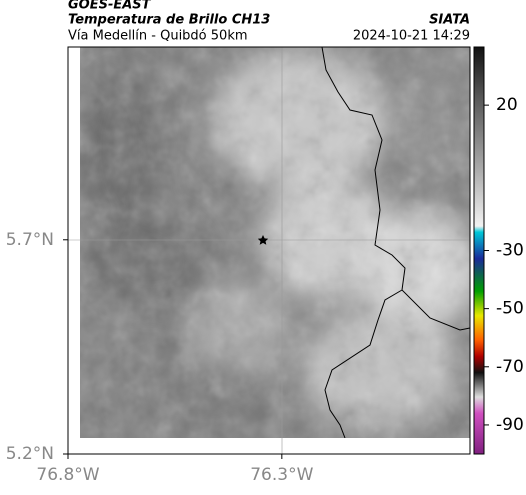 The height and width of the screenshot is (495, 526). What do you see at coordinates (67, 475) in the screenshot?
I see `x-tick-label: 76.8°W` at bounding box center [67, 475].